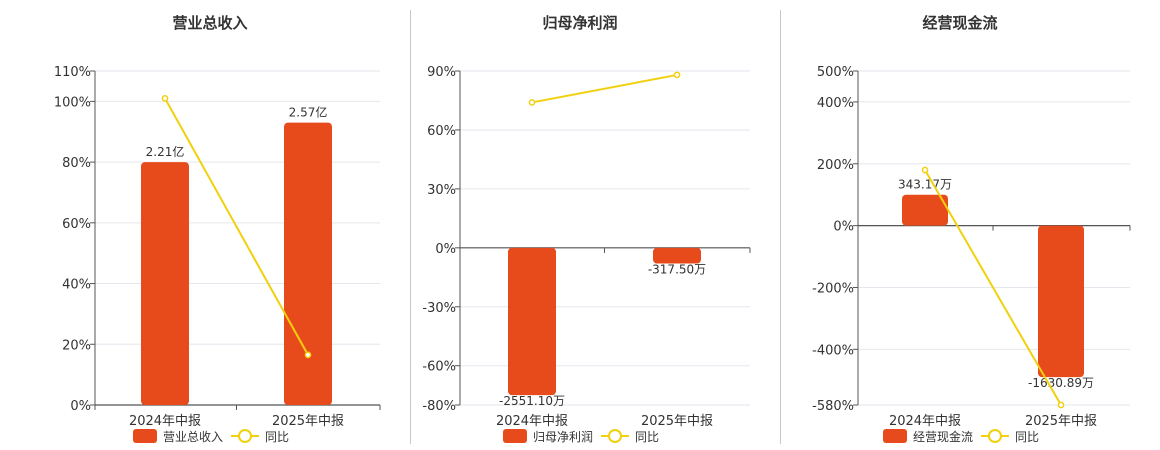 This screenshot has width=1160, height=450. I want to click on bar-value-label: -1630.89万, so click(1061, 383).